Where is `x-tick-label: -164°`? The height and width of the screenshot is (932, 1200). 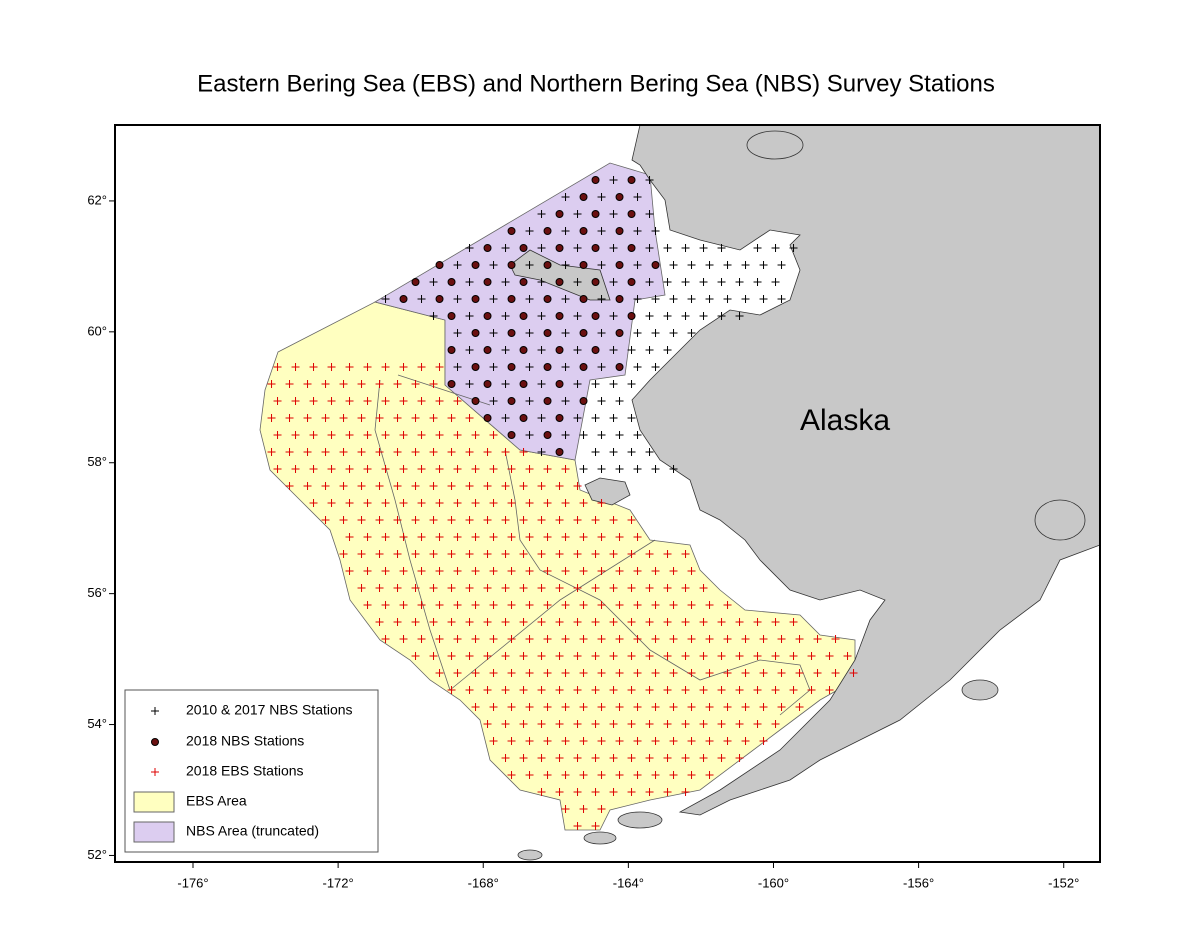
x-tick-label: -164° is located at coordinates (628, 882).